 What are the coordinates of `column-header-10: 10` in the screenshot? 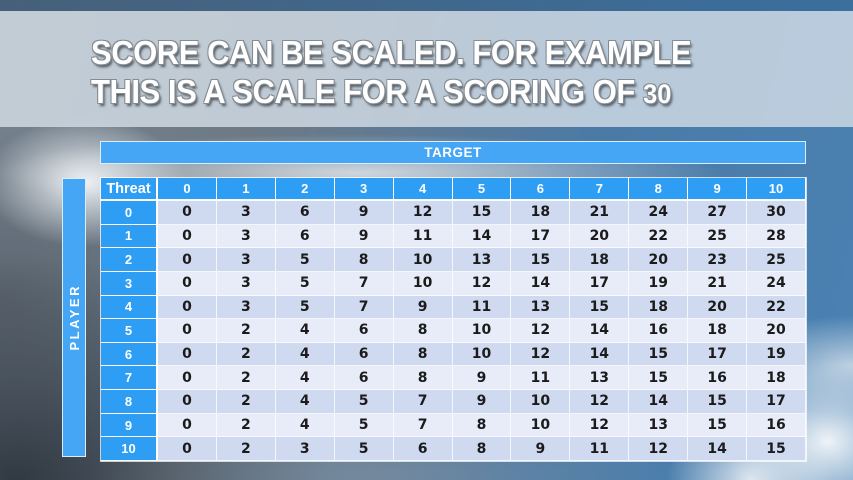 It's located at (776, 189).